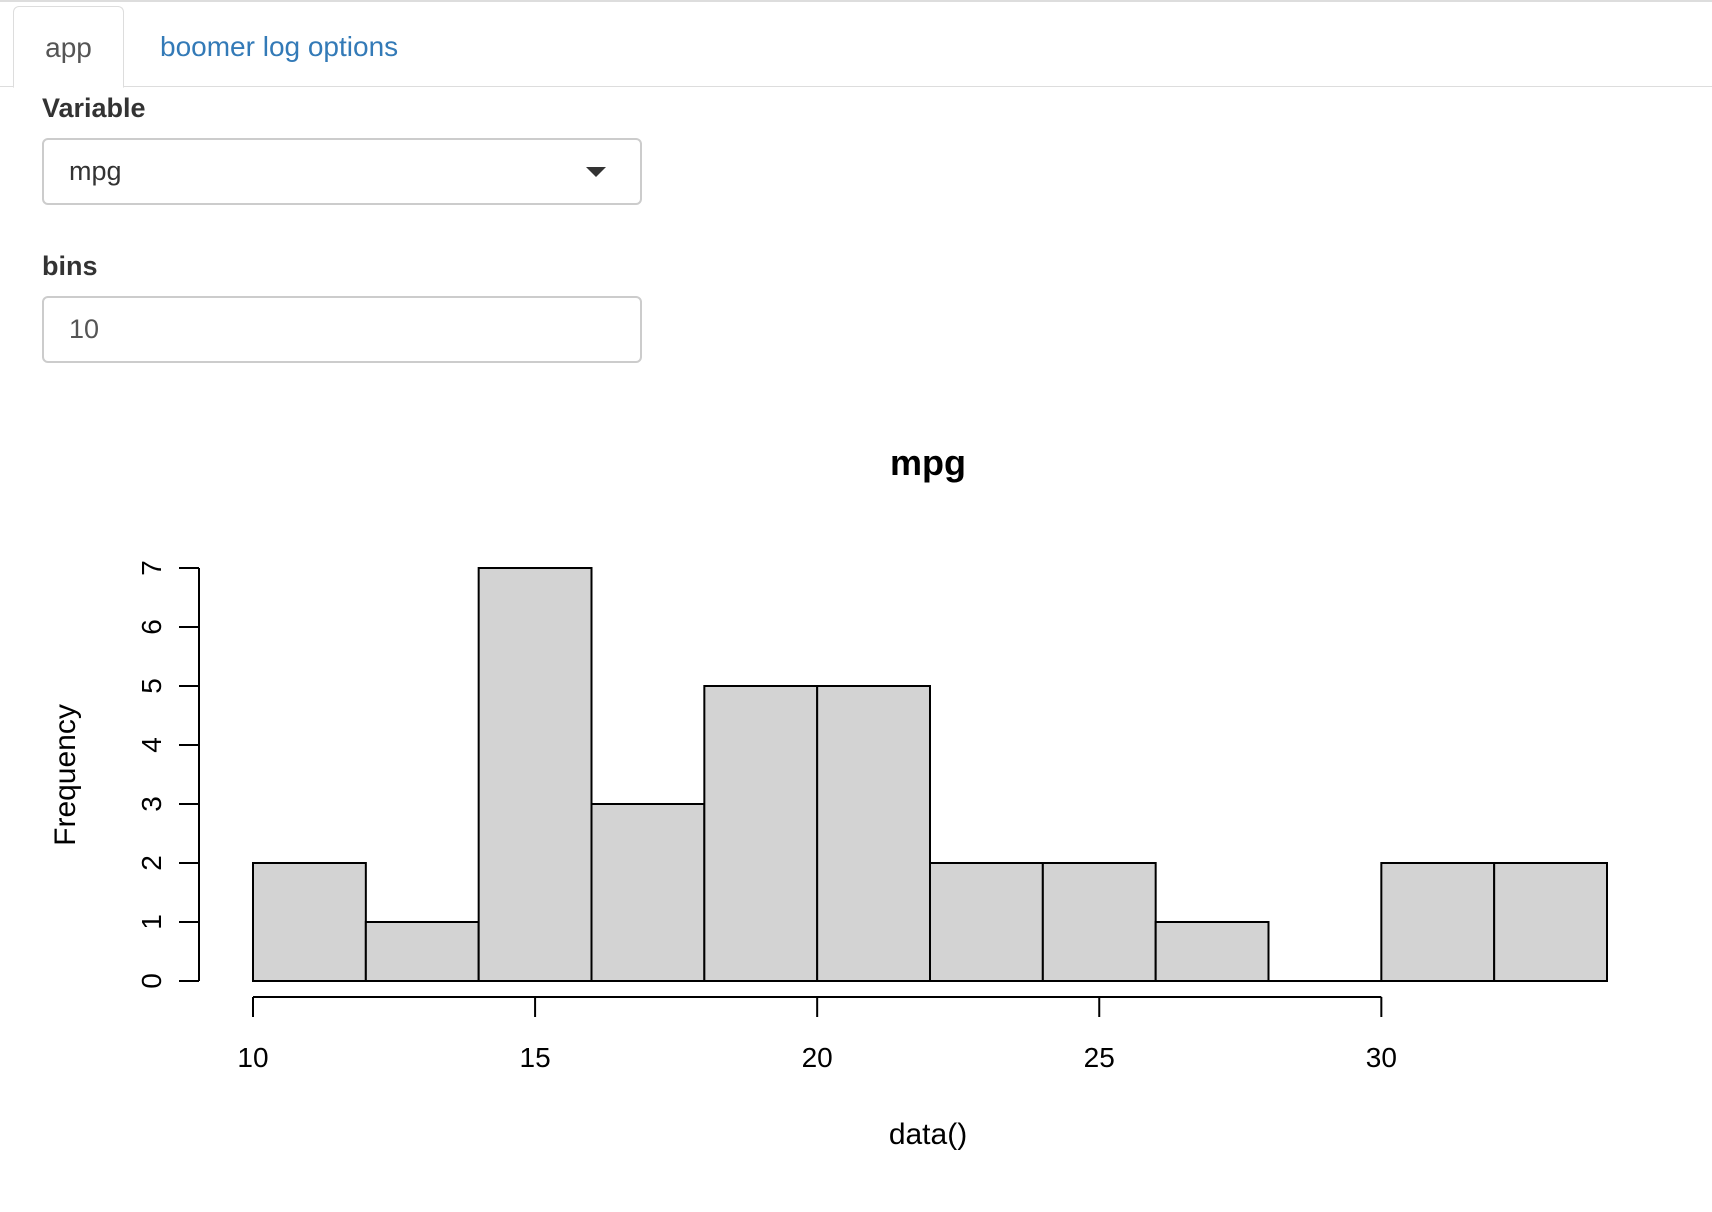  Describe the element at coordinates (151, 863) in the screenshot. I see `y-tick-label: 2` at that location.